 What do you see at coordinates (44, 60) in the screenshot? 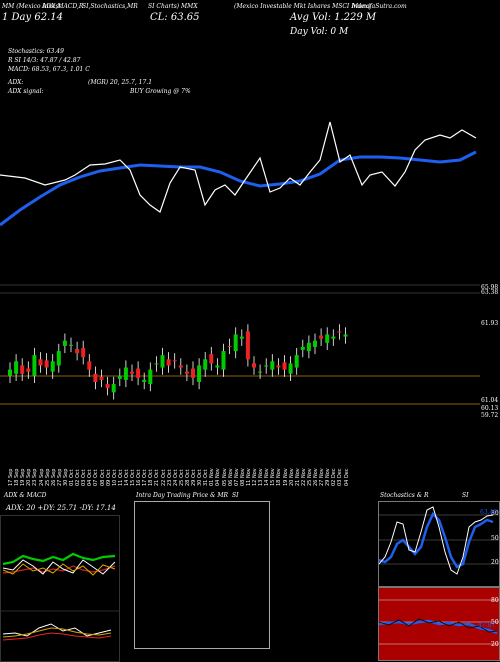
I see `rsi-text: R SI 14/3: 47.87 / 42.87` at bounding box center [44, 60].